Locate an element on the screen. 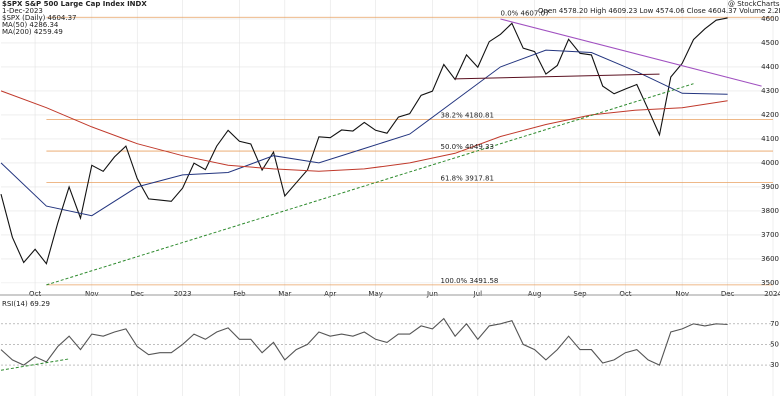 The width and height of the screenshot is (780, 400). x-tick-label: Apr is located at coordinates (330, 294).